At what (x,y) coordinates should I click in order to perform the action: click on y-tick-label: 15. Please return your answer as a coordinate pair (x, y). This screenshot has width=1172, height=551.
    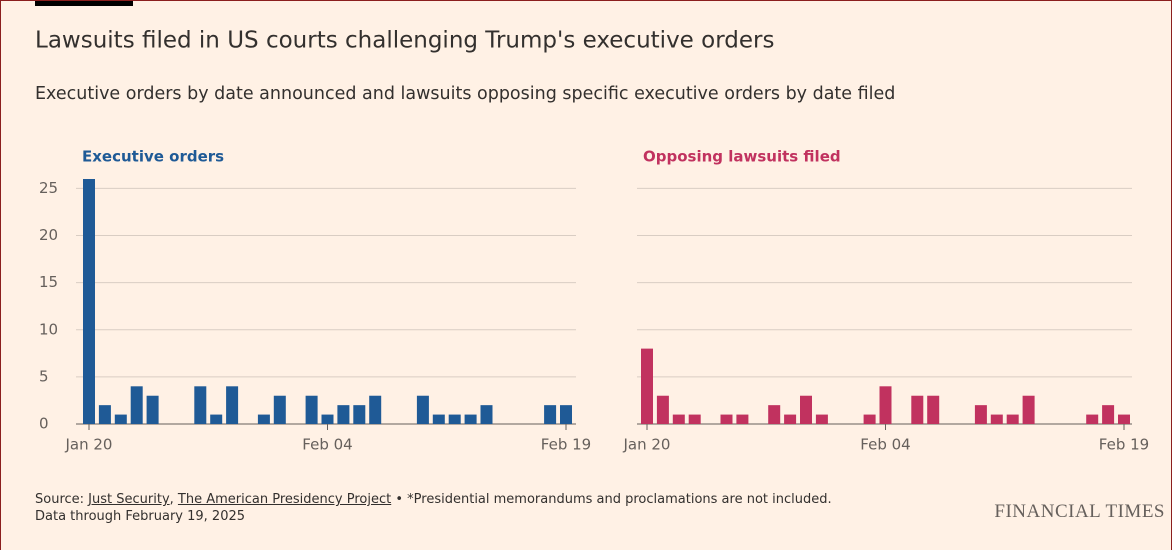
    Looking at the image, I should click on (48, 282).